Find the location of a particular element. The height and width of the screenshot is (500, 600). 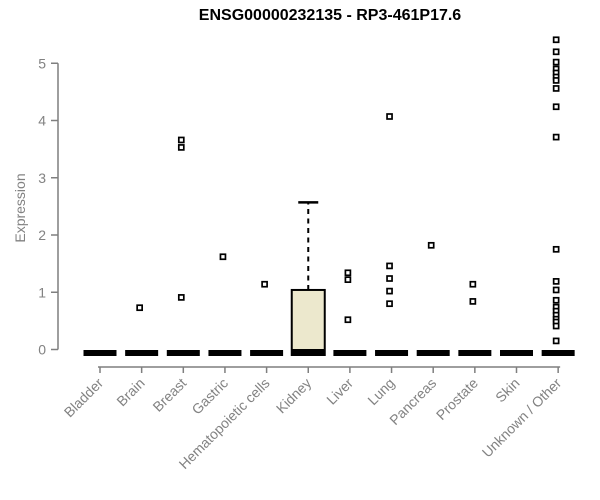

y-tick-label: 5 is located at coordinates (42, 63).